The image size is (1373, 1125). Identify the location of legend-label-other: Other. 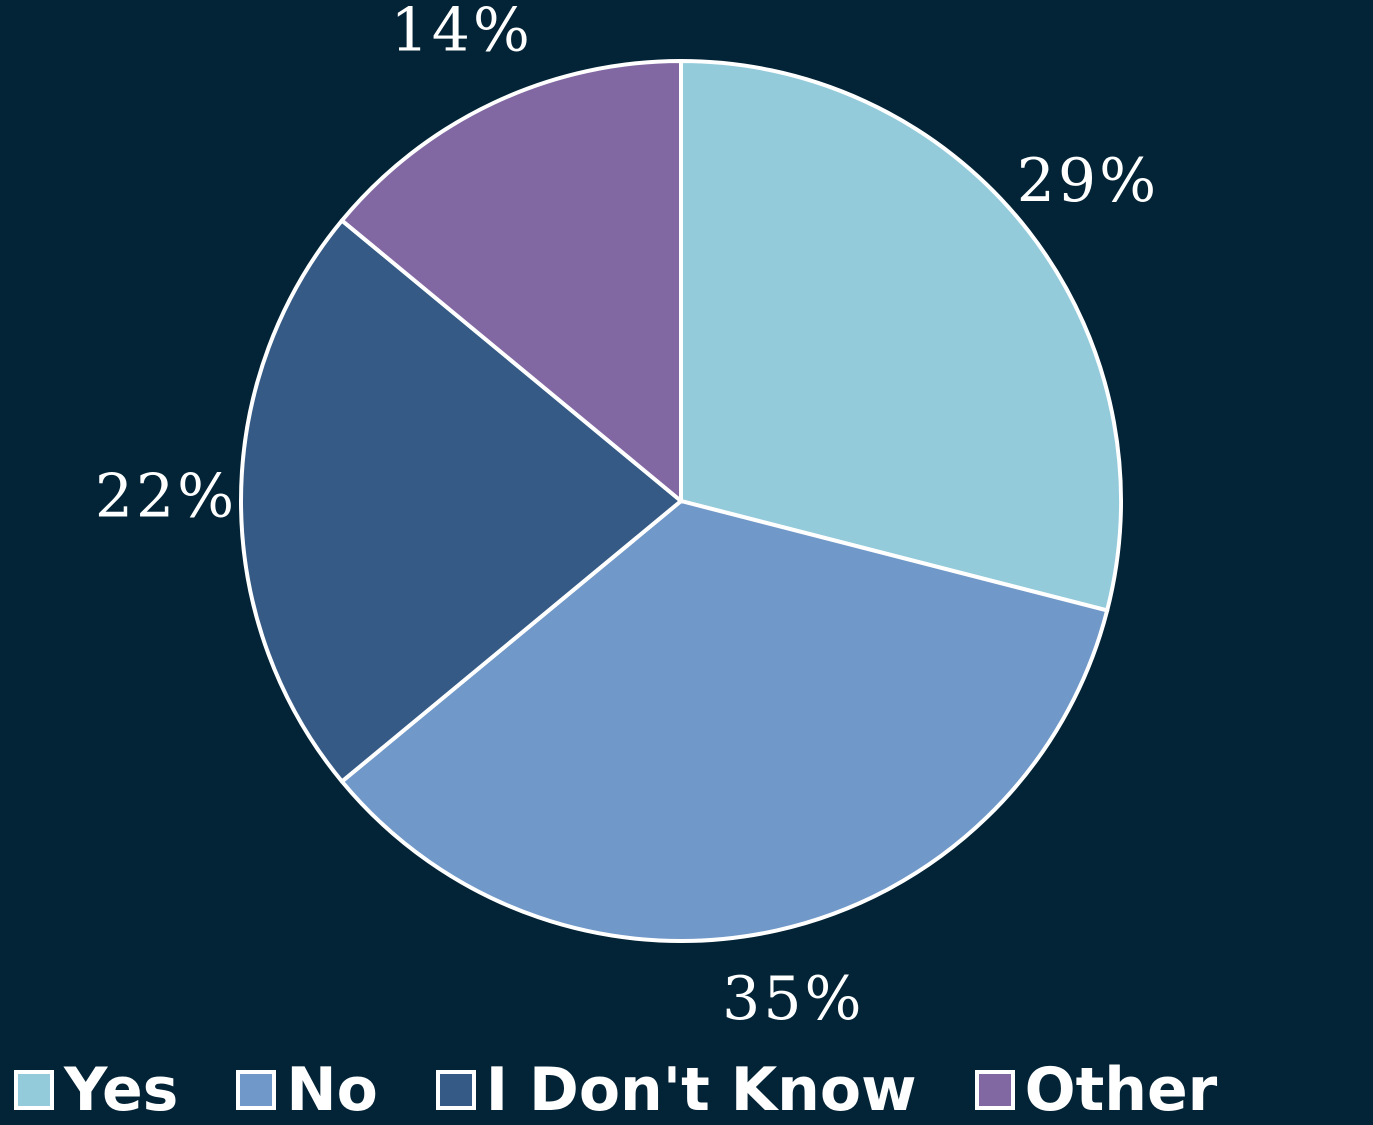
(1121, 1090).